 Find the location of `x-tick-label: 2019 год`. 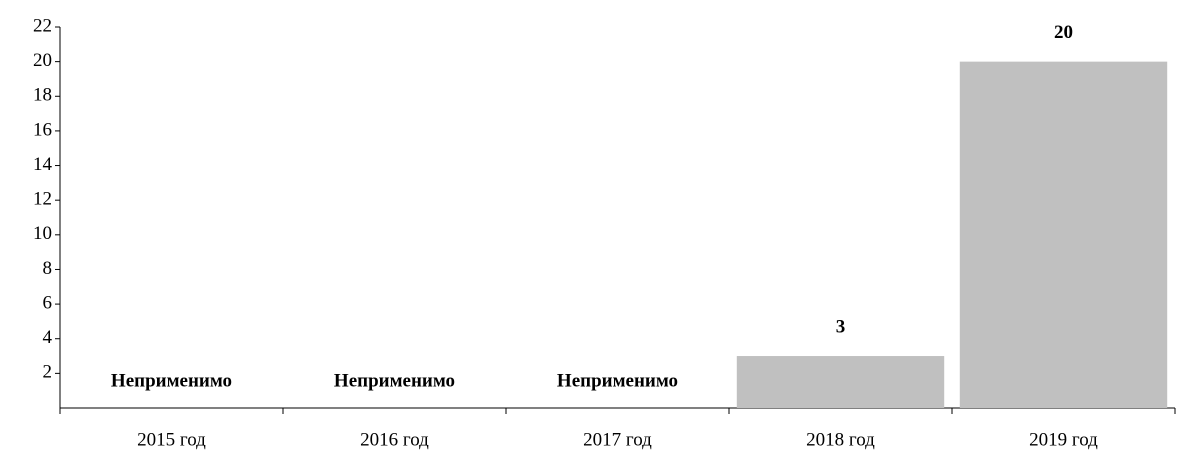

x-tick-label: 2019 год is located at coordinates (1063, 439).